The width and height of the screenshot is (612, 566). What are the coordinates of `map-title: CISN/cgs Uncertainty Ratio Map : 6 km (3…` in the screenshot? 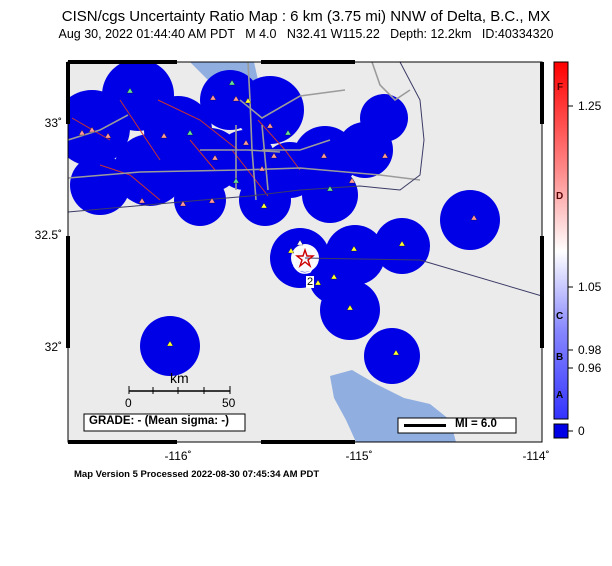 It's located at (306, 16).